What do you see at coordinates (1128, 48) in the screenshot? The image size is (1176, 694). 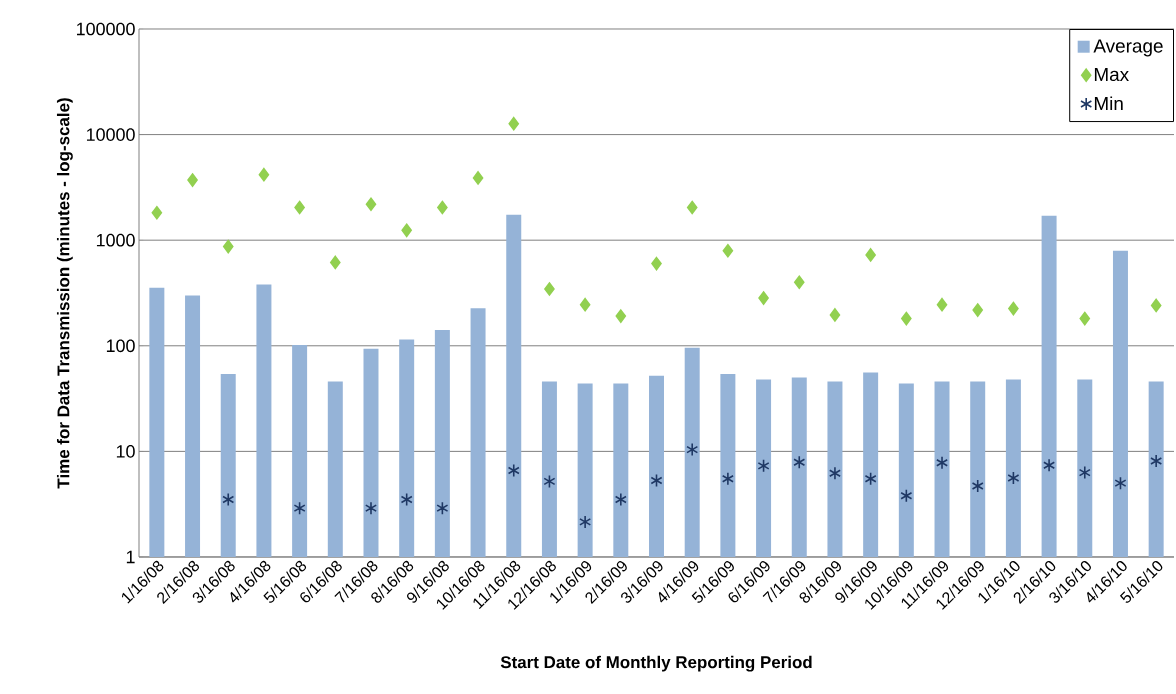 I see `legend-label: Average` at bounding box center [1128, 48].